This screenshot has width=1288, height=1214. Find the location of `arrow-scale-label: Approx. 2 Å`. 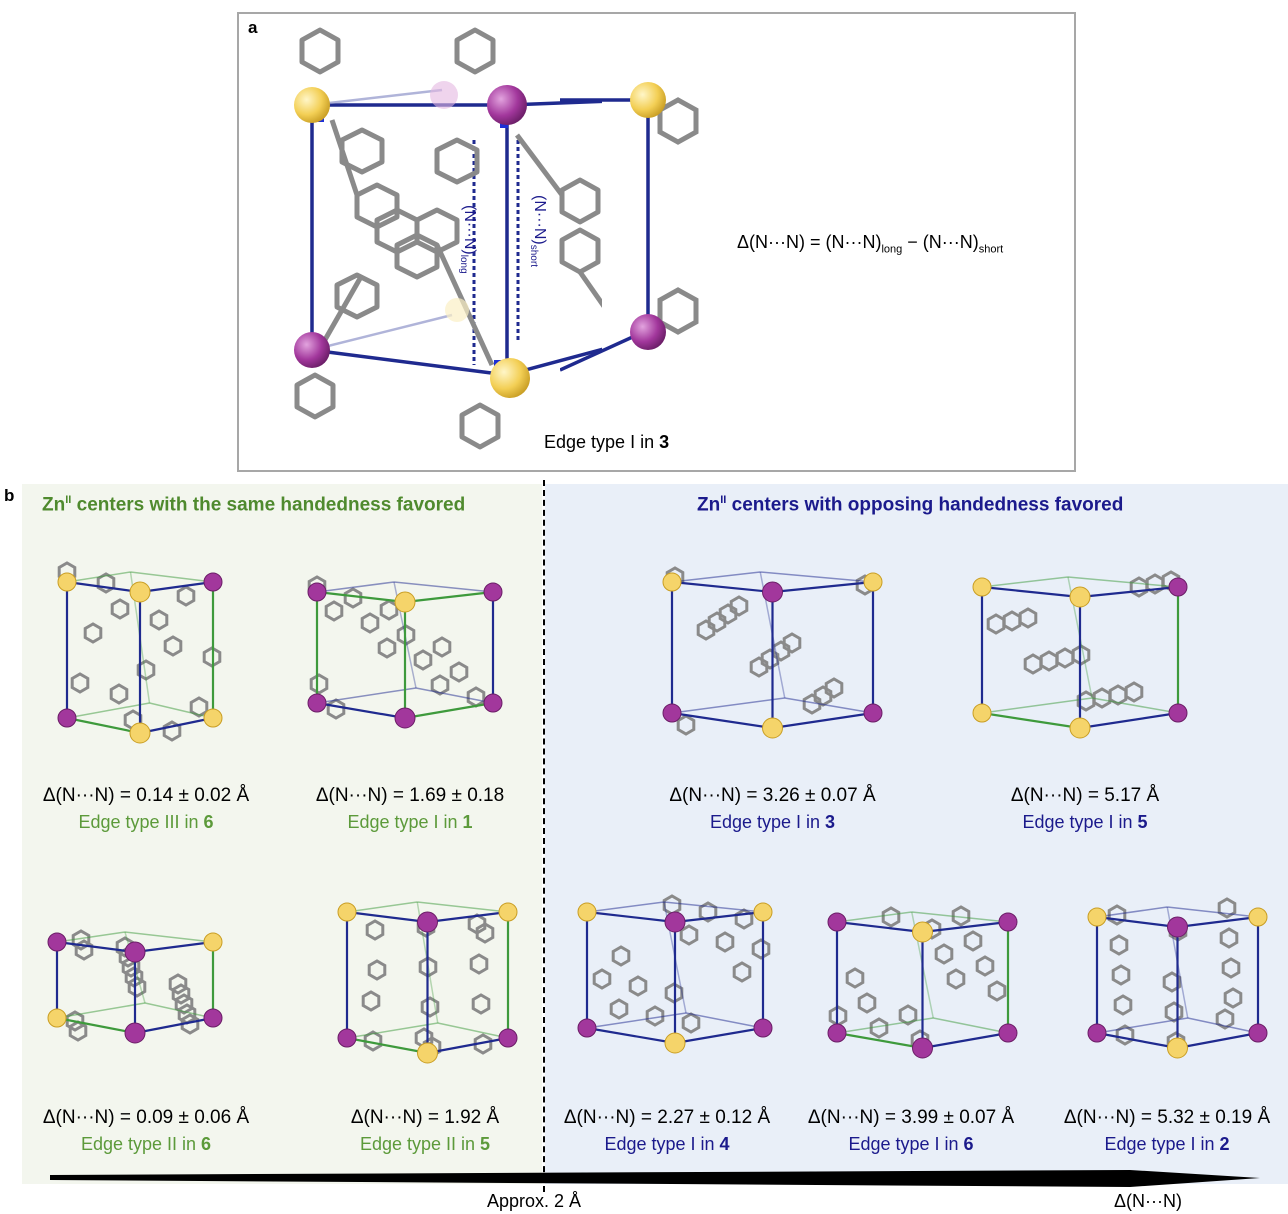

arrow-scale-label: Approx. 2 Å is located at coordinates (534, 1201).